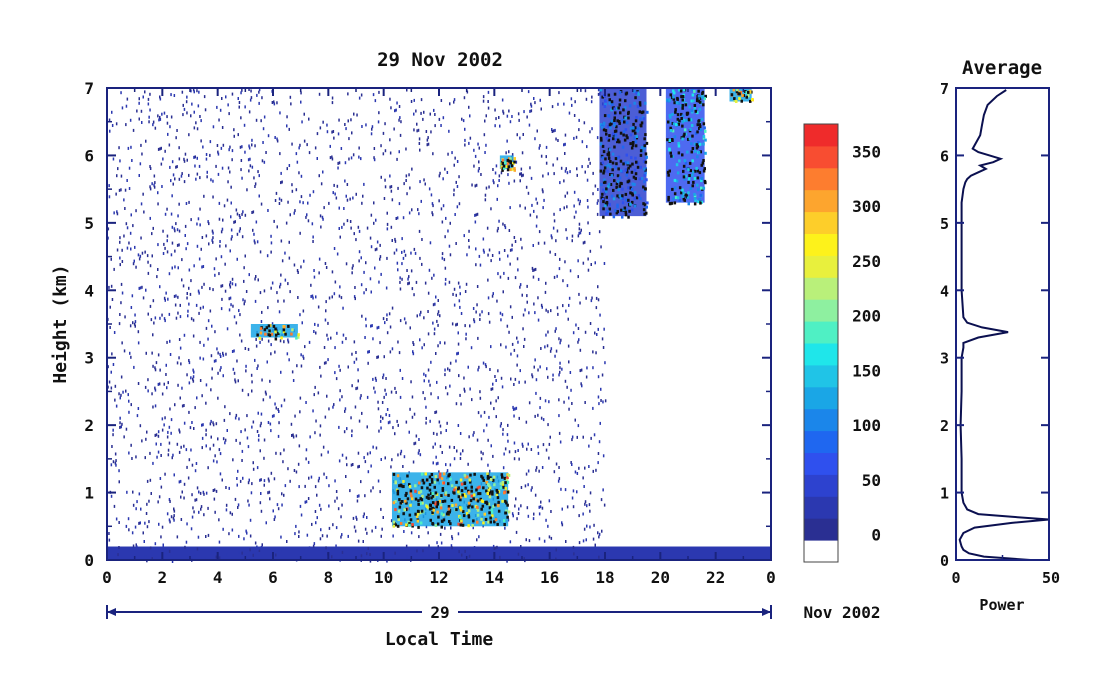 Image resolution: width=1107 pixels, height=698 pixels. What do you see at coordinates (89, 358) in the screenshot?
I see `y-tick-label: 3` at bounding box center [89, 358].